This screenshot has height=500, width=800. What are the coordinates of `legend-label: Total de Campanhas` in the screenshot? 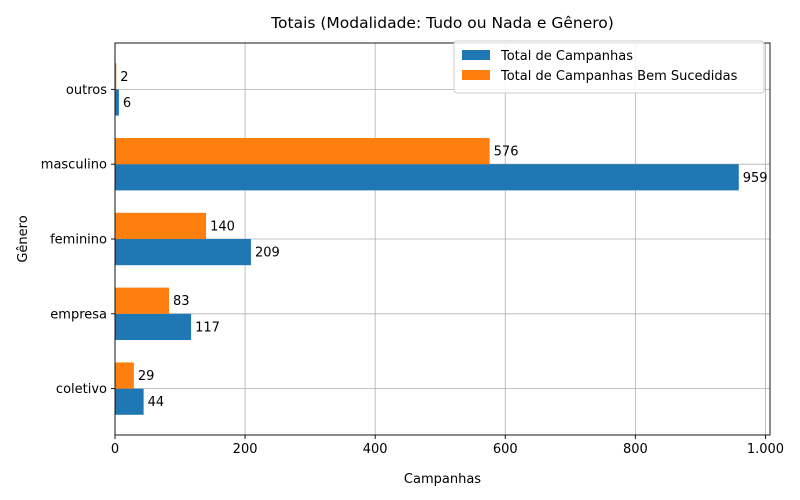 It's located at (566, 56).